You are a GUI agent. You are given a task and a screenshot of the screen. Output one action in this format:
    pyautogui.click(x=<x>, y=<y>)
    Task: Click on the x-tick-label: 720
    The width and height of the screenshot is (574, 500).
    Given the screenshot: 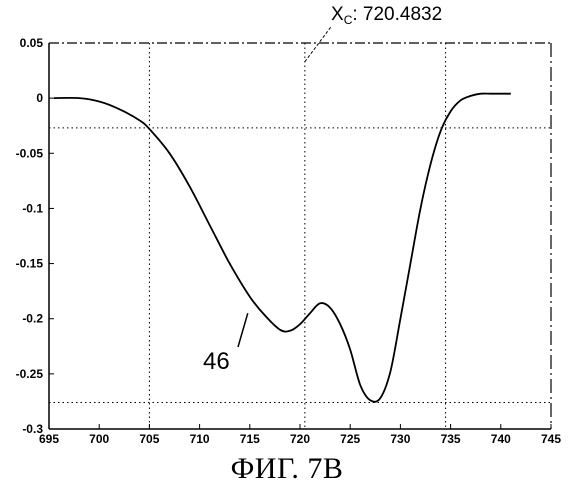 What is the action you would take?
    pyautogui.click(x=300, y=438)
    